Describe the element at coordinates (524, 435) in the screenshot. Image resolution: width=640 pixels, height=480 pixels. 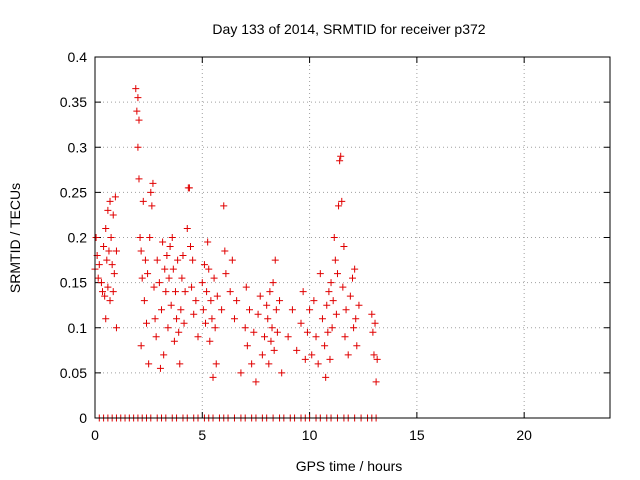
I see `x-tick-label: 20` at that location.